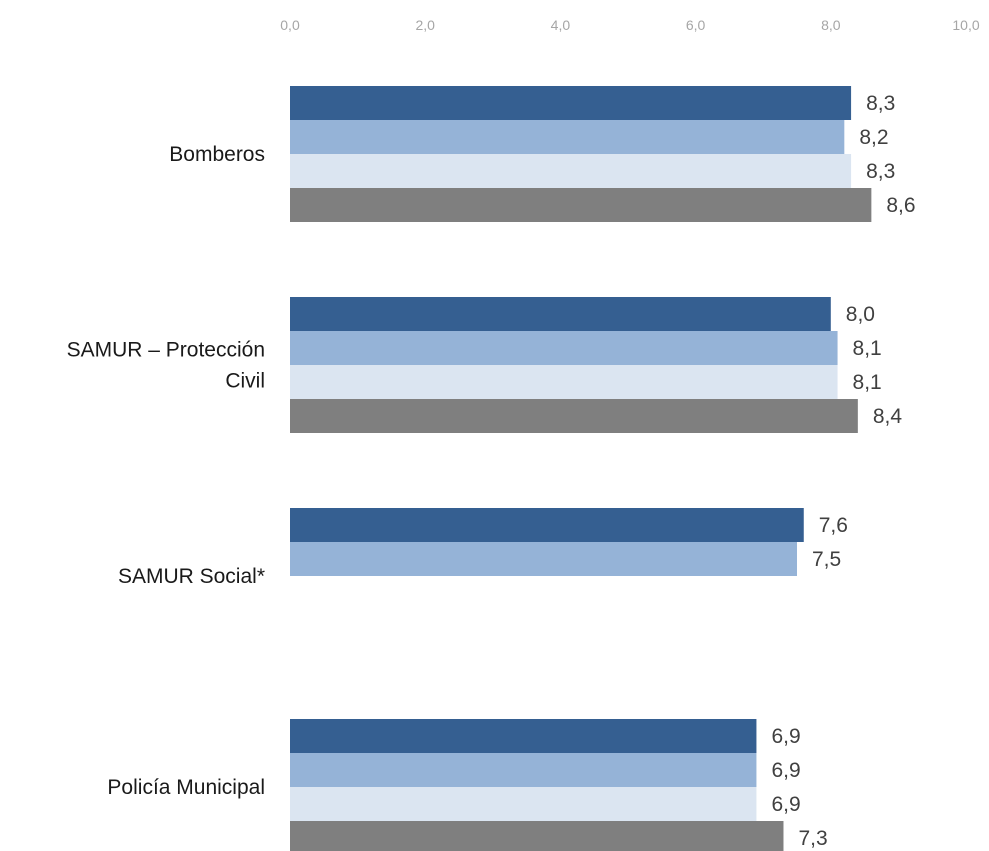 The image size is (989, 851). Describe the element at coordinates (888, 416) in the screenshot. I see `bar-value-label: 8,4` at that location.